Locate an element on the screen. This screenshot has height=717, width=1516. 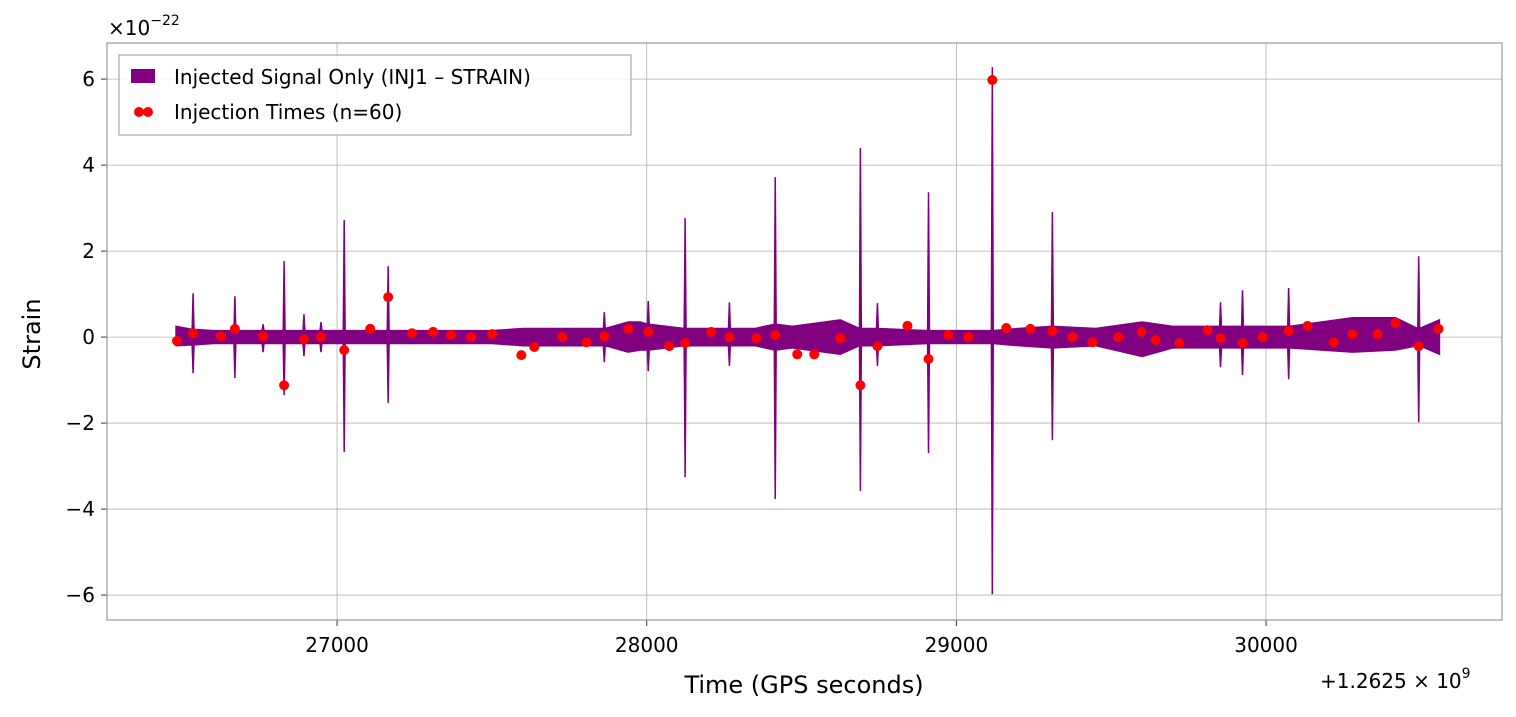
legend-label: Injected Signal Only (INJ1 – STRAIN) is located at coordinates (352, 77).